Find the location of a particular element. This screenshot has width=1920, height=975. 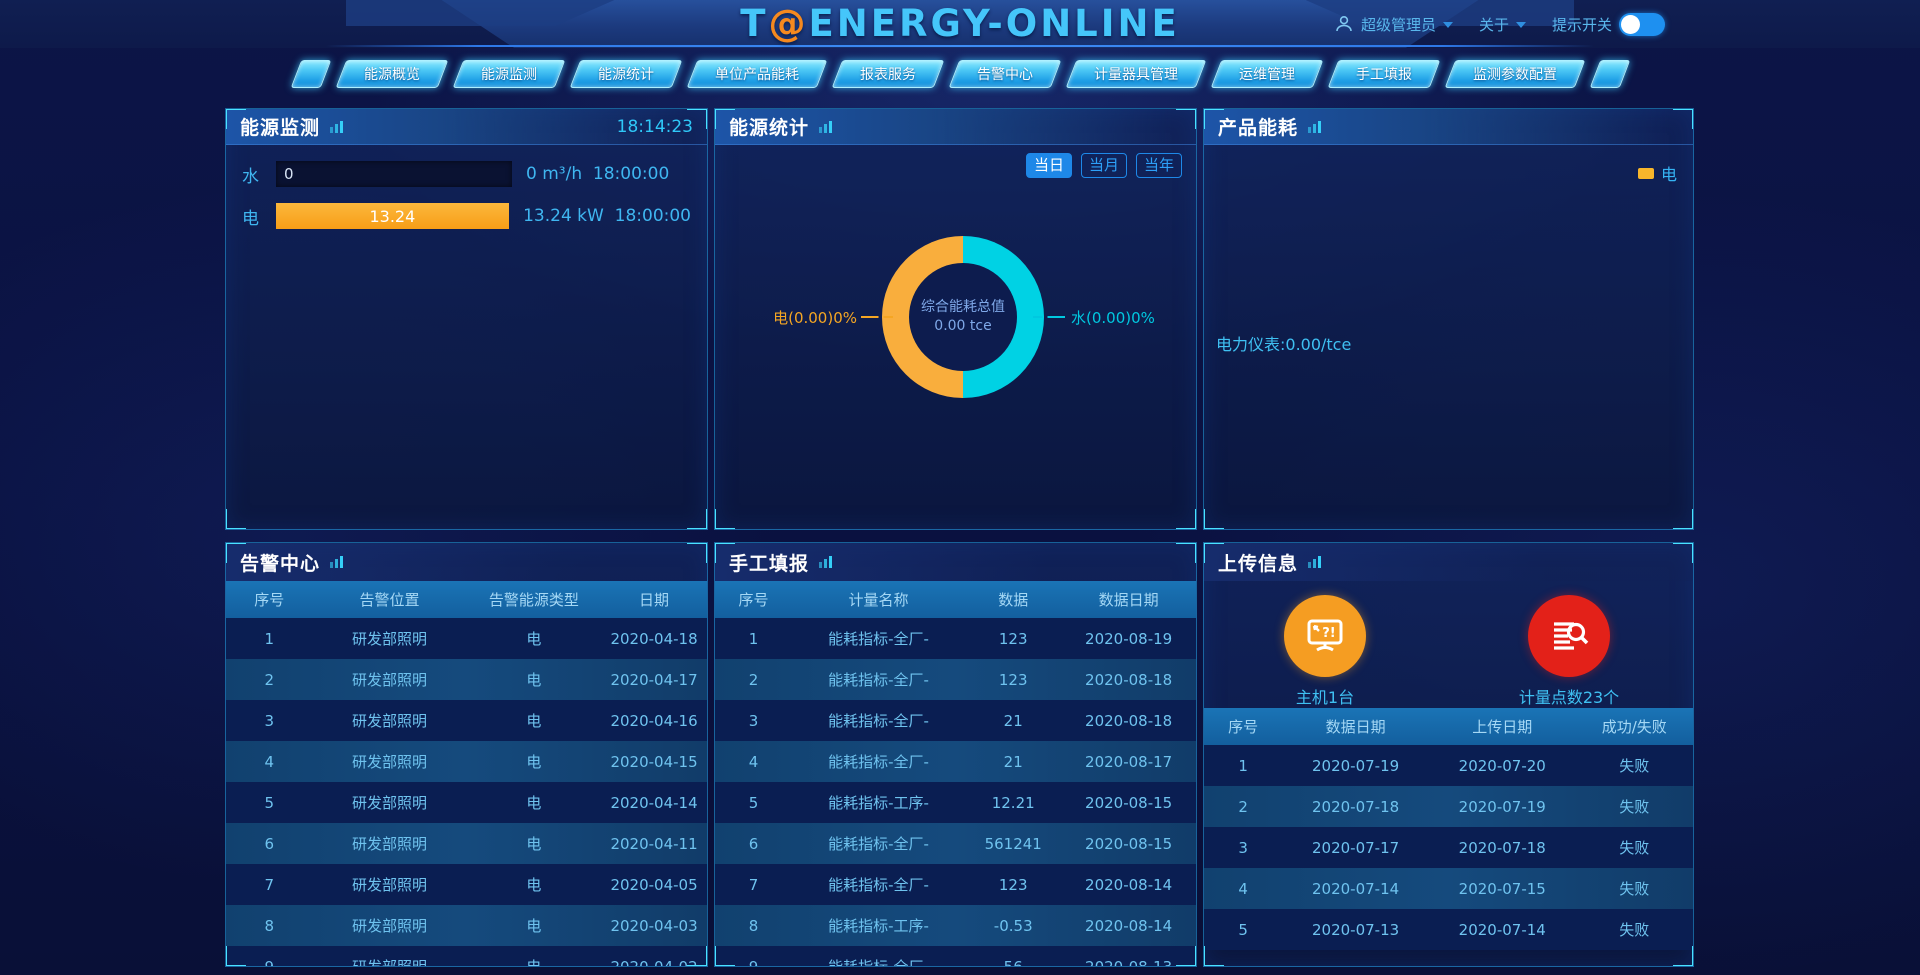

nav-item-energy-monitor: 能源监测 is located at coordinates (508, 74).